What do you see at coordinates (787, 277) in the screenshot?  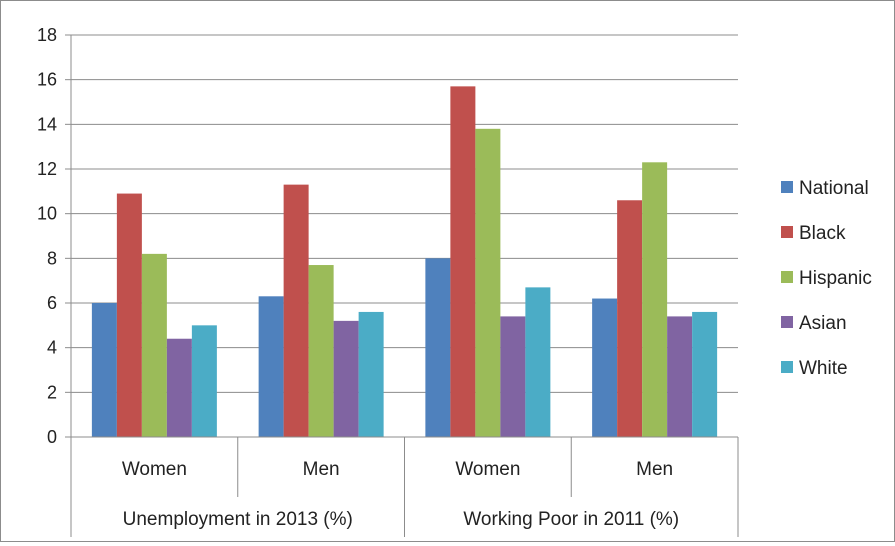 I see `legend-swatch-hispanic` at bounding box center [787, 277].